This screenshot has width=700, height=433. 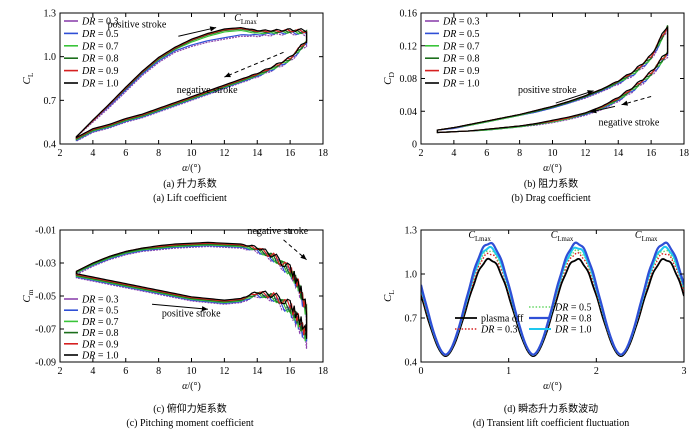 What do you see at coordinates (467, 59) in the screenshot?
I see `panel-b-legend-val: = 0.8` at bounding box center [467, 59].